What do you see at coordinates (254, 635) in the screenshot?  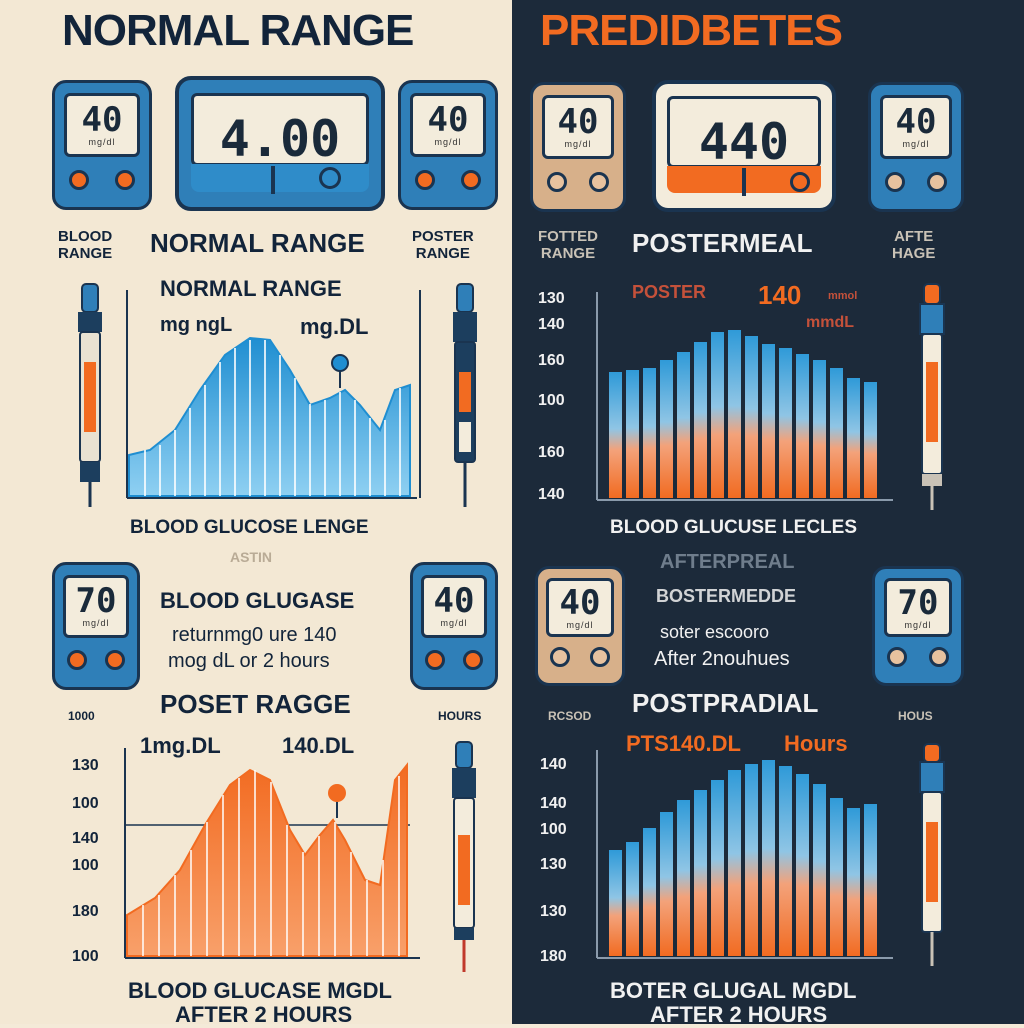 I see `info-line-2: returnmg0 ure 140` at bounding box center [254, 635].